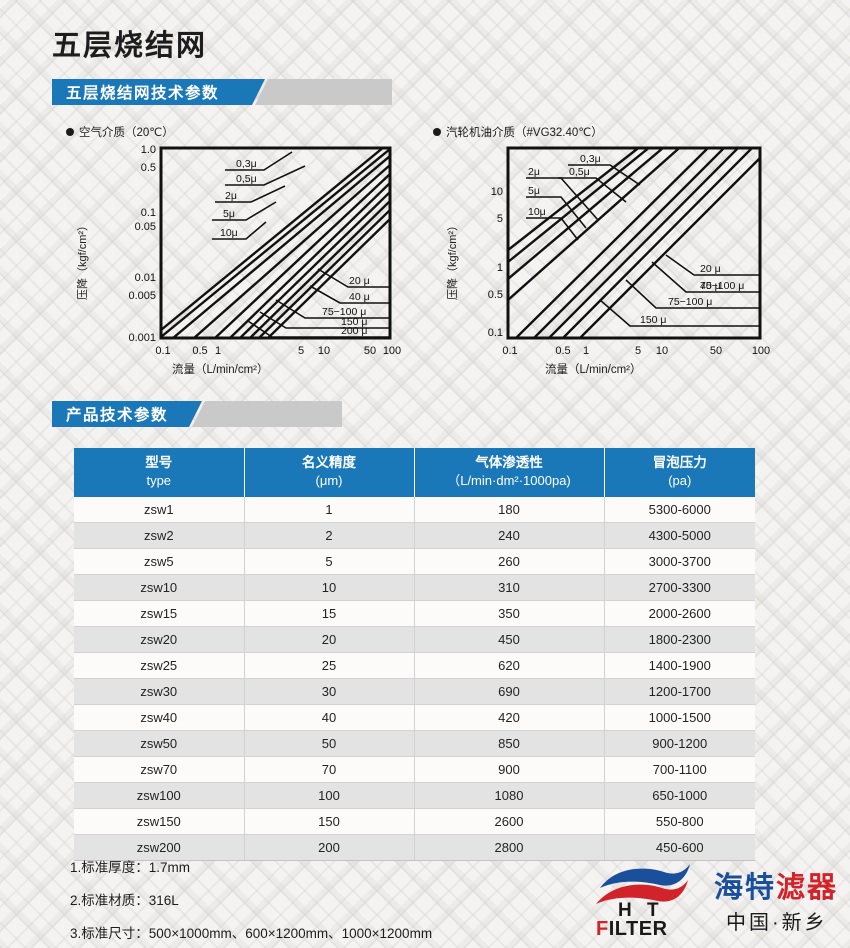 This screenshot has height=948, width=850. I want to click on table-row: zsw70 70 900 700-1100, so click(414, 769).